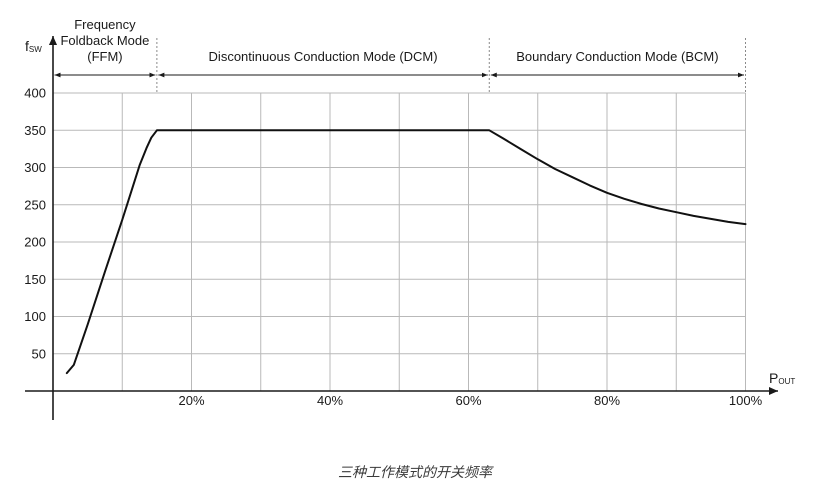 Image resolution: width=830 pixels, height=494 pixels. Describe the element at coordinates (35, 316) in the screenshot. I see `y-tick-label: 100` at that location.